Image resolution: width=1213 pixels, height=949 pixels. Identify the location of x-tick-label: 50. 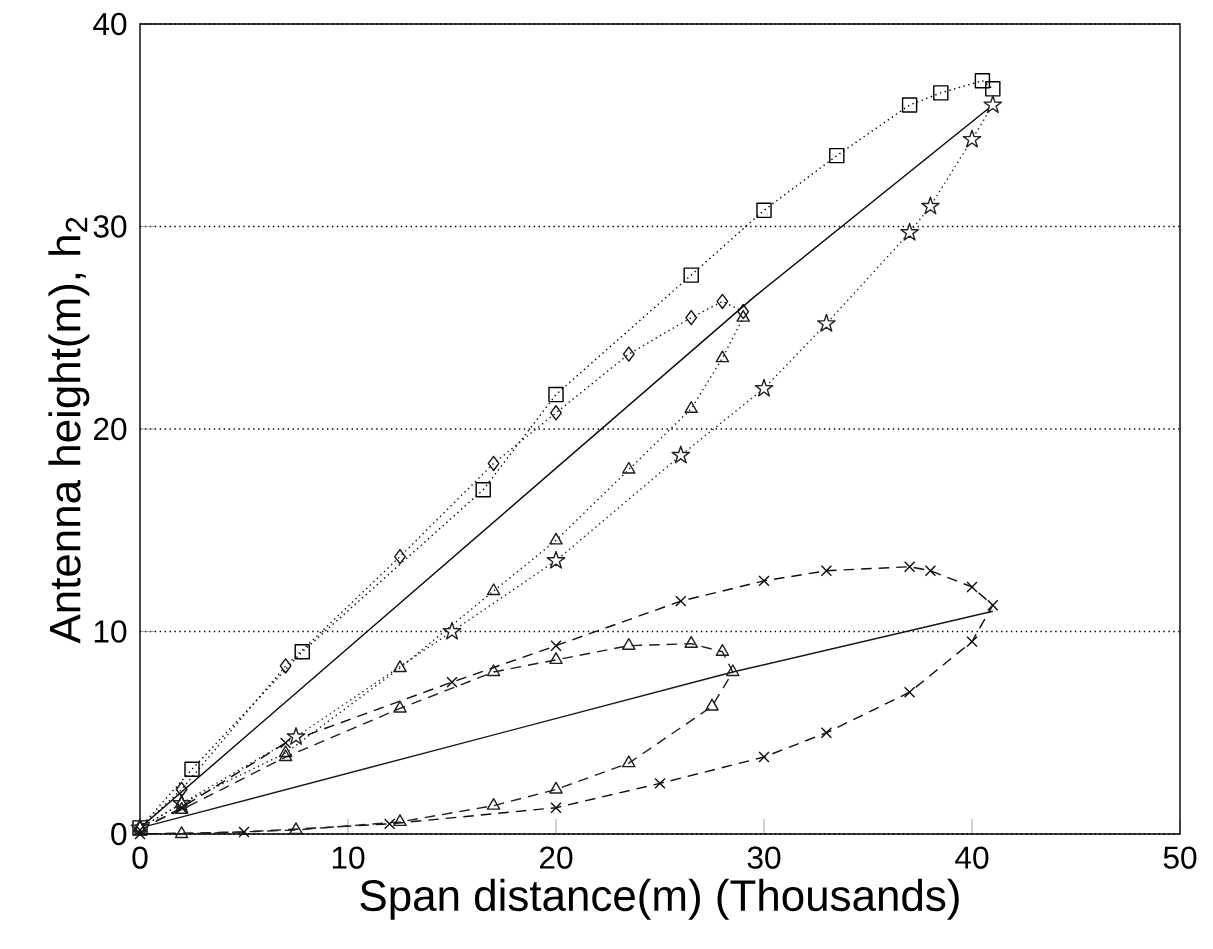
(1180, 857).